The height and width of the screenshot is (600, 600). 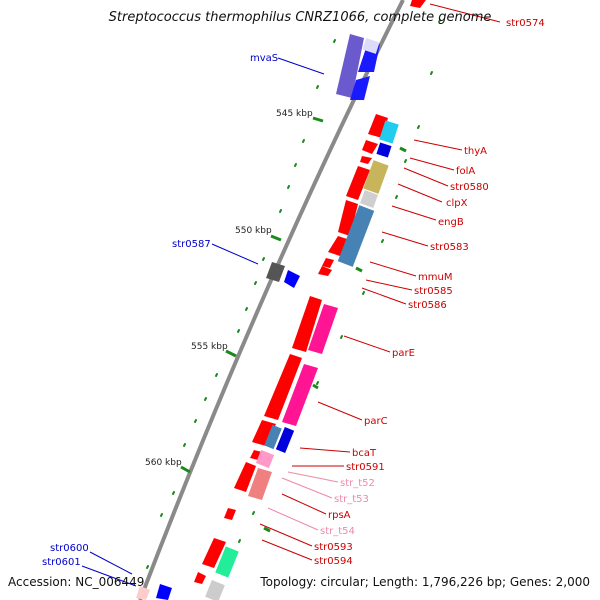 What do you see at coordinates (525, 23) in the screenshot?
I see `label-str0574: str0574` at bounding box center [525, 23].